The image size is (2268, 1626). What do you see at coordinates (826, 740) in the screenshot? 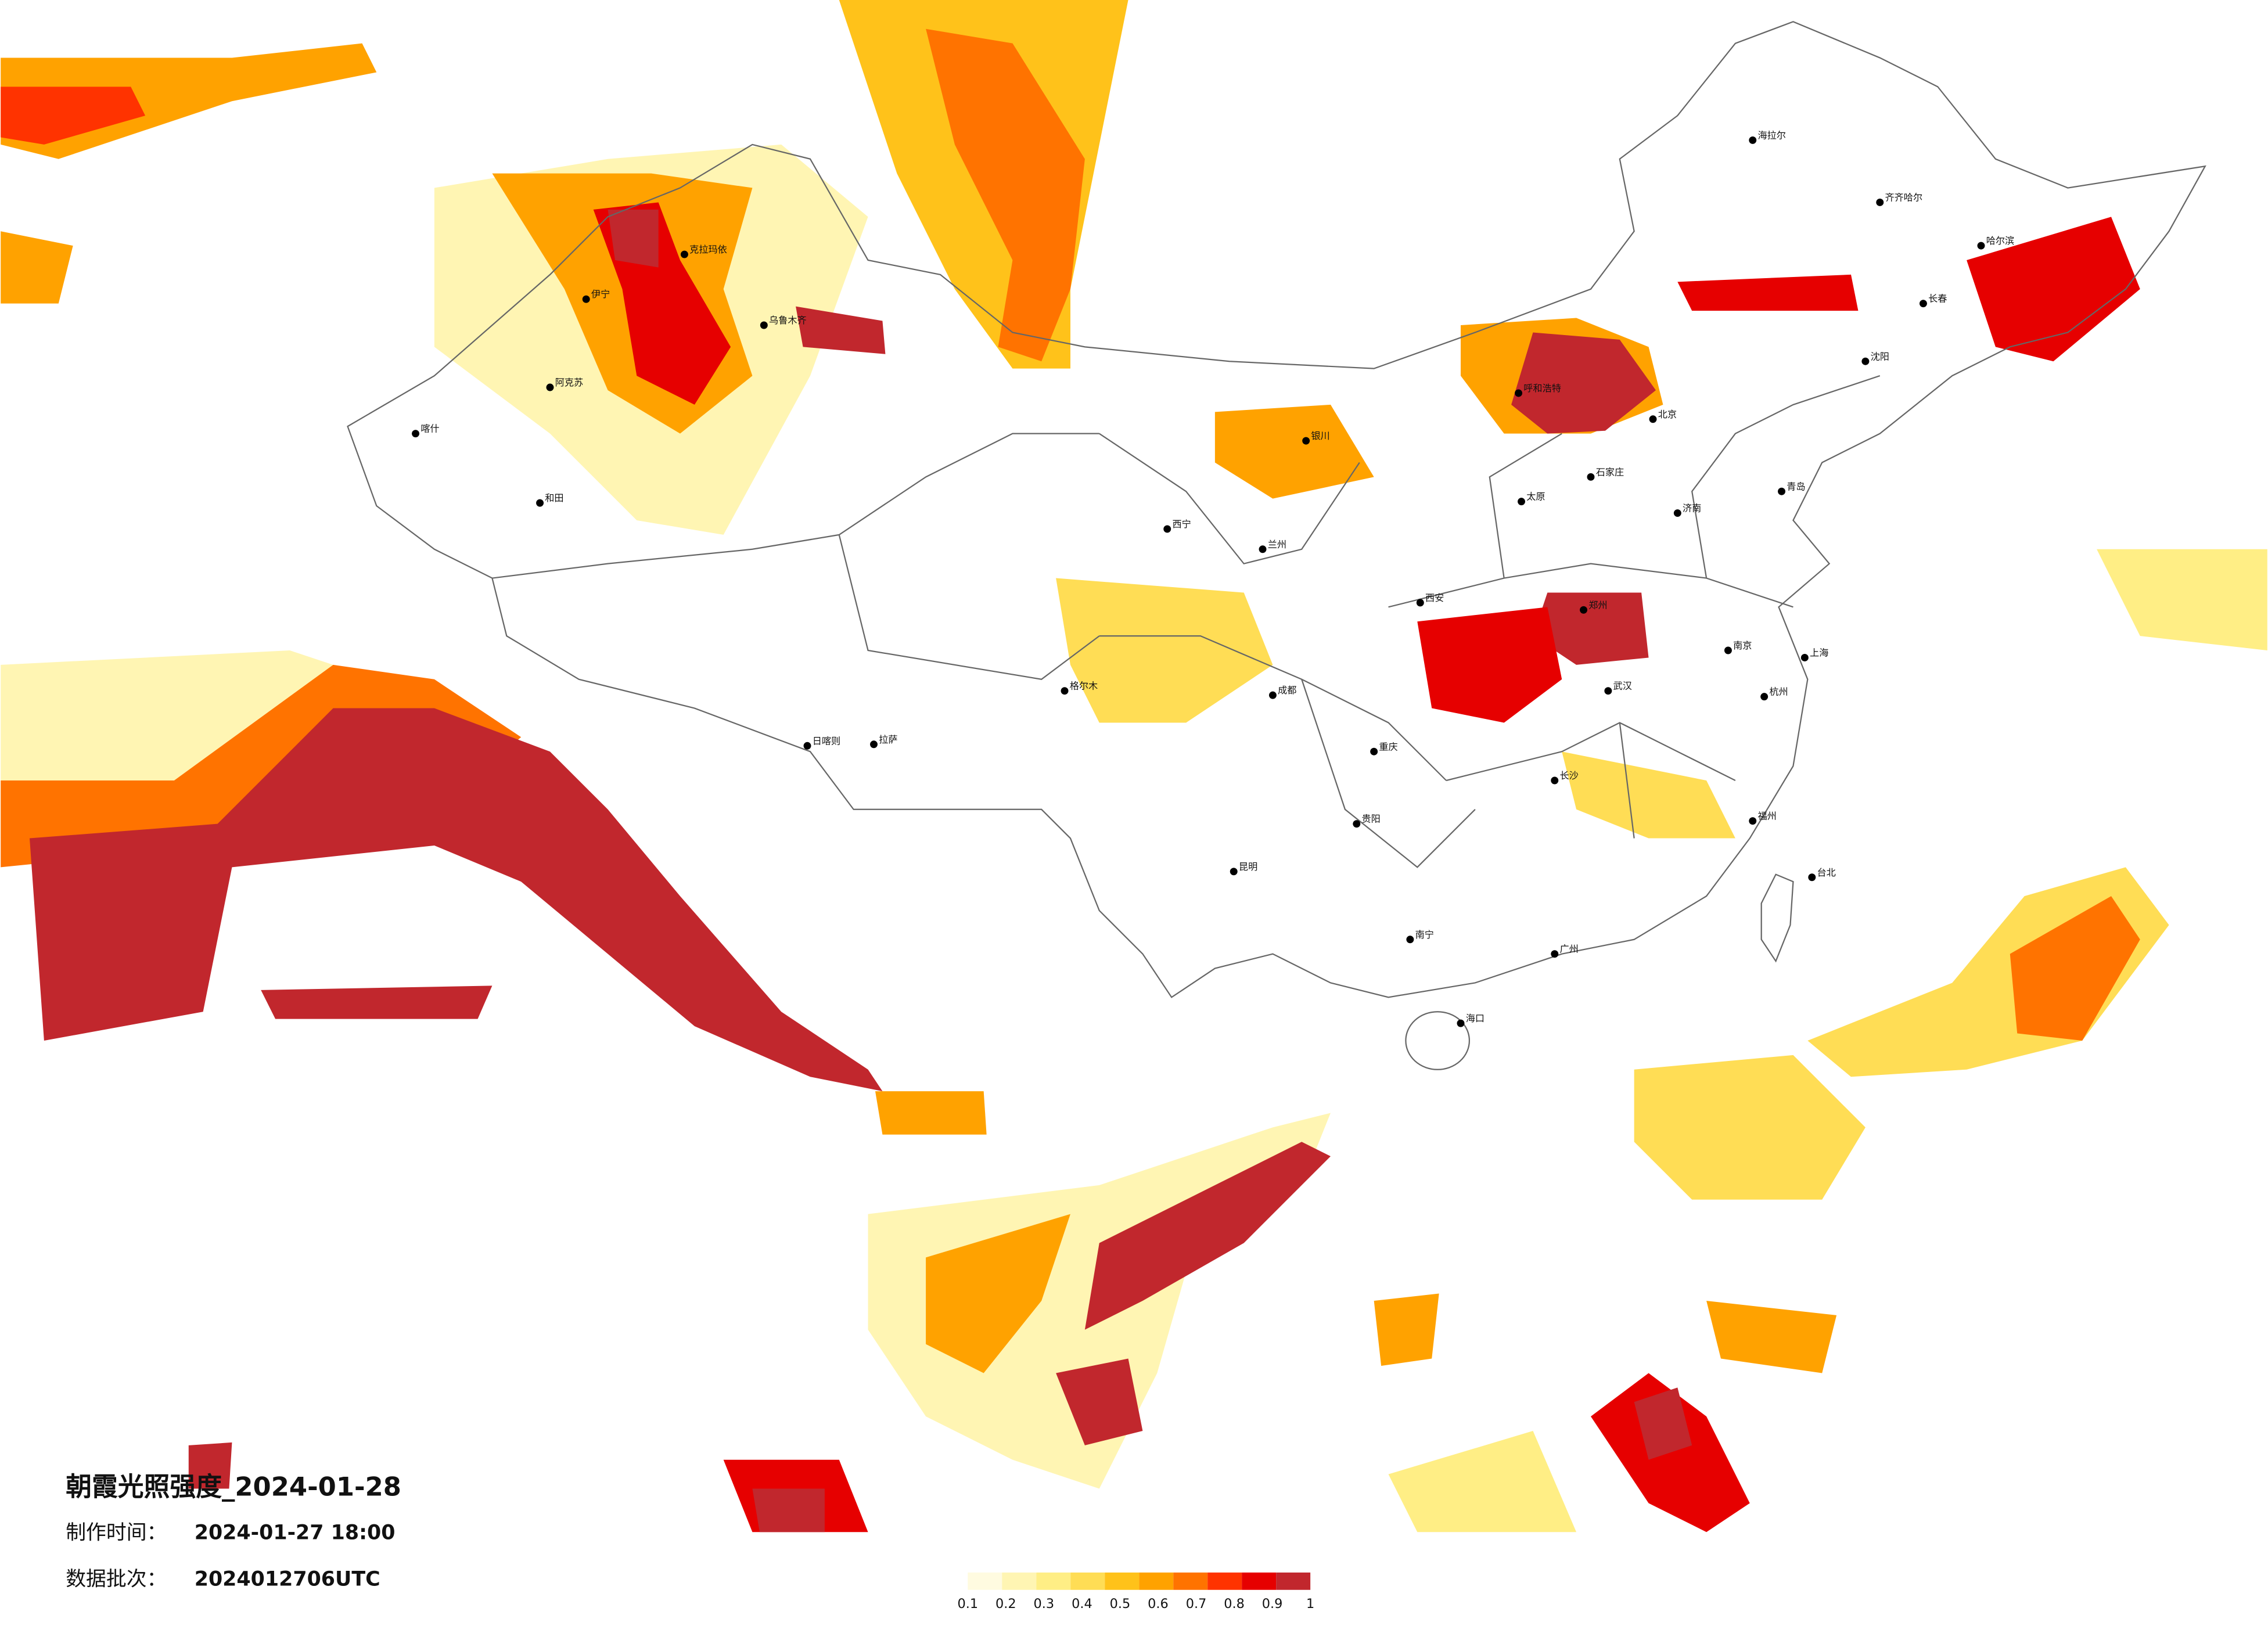
I see `city-label: 日喀则` at bounding box center [826, 740].